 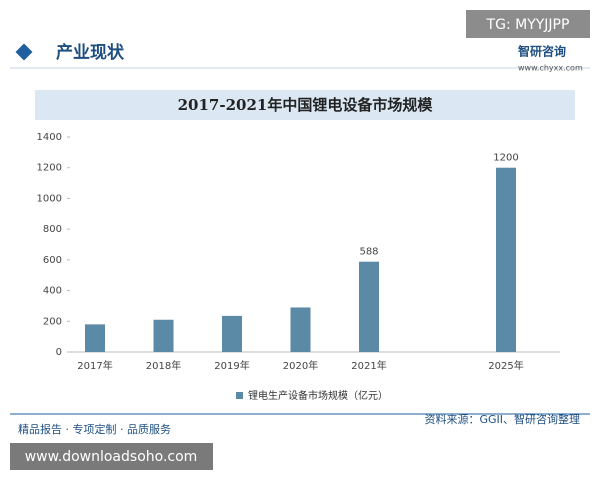 What do you see at coordinates (505, 158) in the screenshot?
I see `data-label: 1200` at bounding box center [505, 158].